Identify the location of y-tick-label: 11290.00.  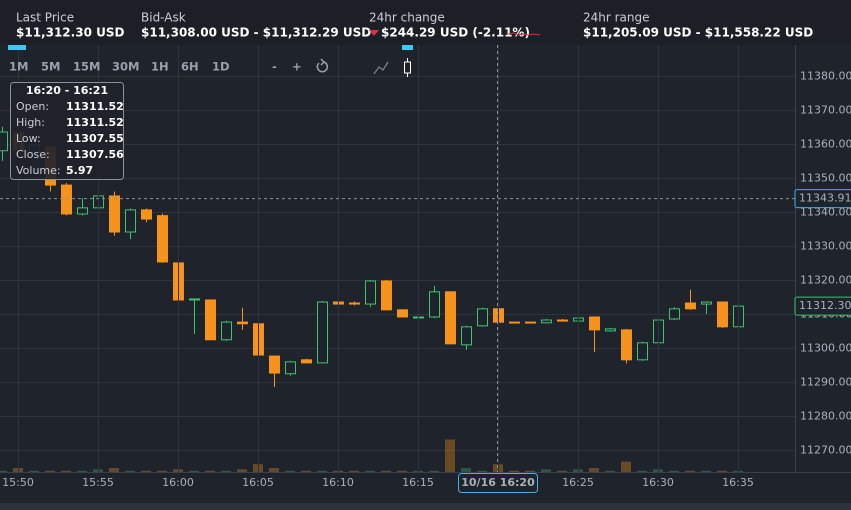
(825, 382).